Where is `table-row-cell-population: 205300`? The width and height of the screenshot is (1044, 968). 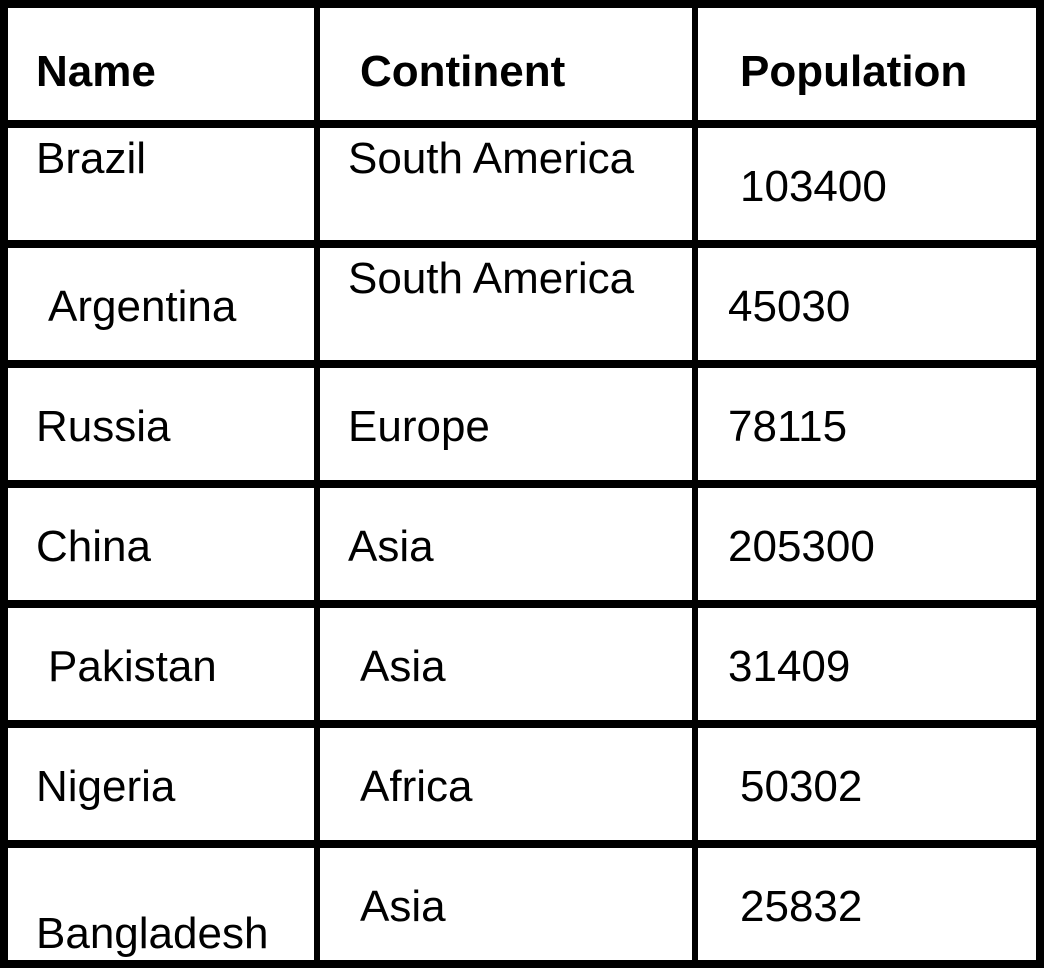 table-row-cell-population: 205300 is located at coordinates (867, 544).